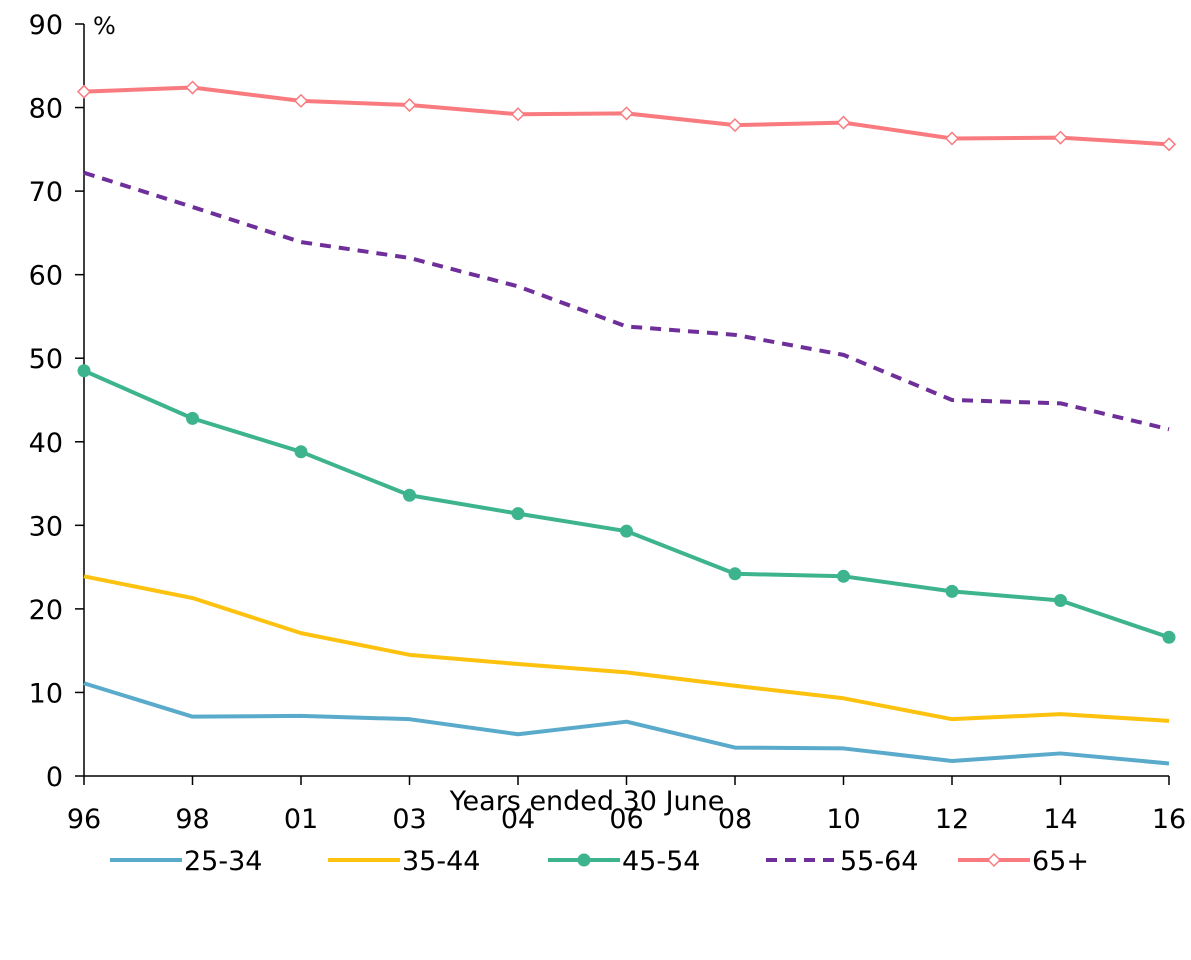 This screenshot has height=960, width=1191. I want to click on y-tick-label: 0, so click(54, 777).